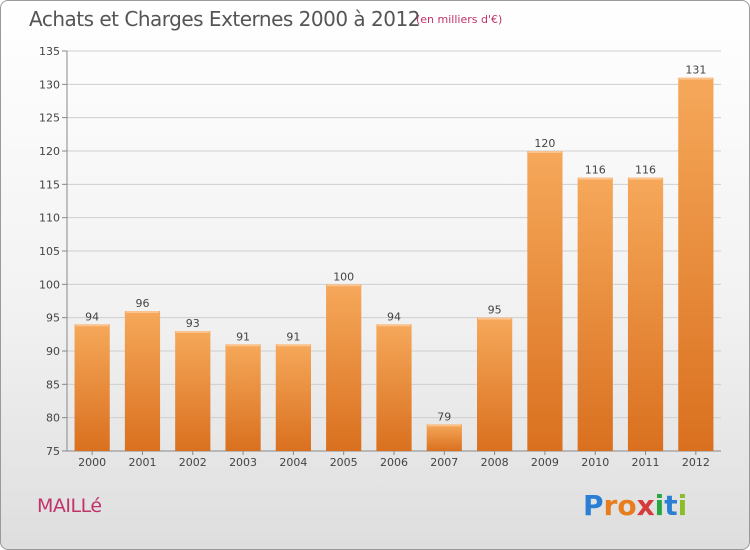  What do you see at coordinates (53, 318) in the screenshot?
I see `y-tick-label: 95` at bounding box center [53, 318].